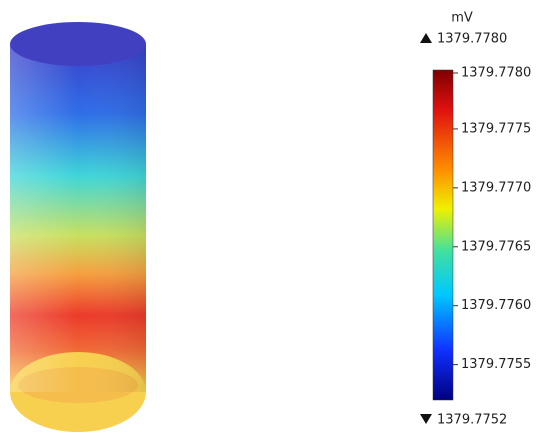  I want to click on tick-label: 1379.7765, so click(496, 246).